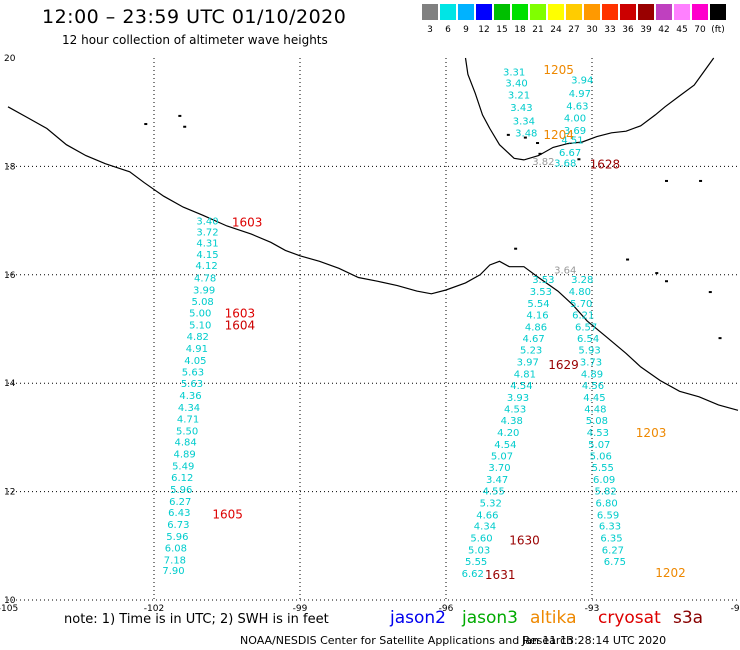 This screenshot has width=740, height=650. What do you see at coordinates (178, 525) in the screenshot?
I see `wave-height-value: 6.73` at bounding box center [178, 525].